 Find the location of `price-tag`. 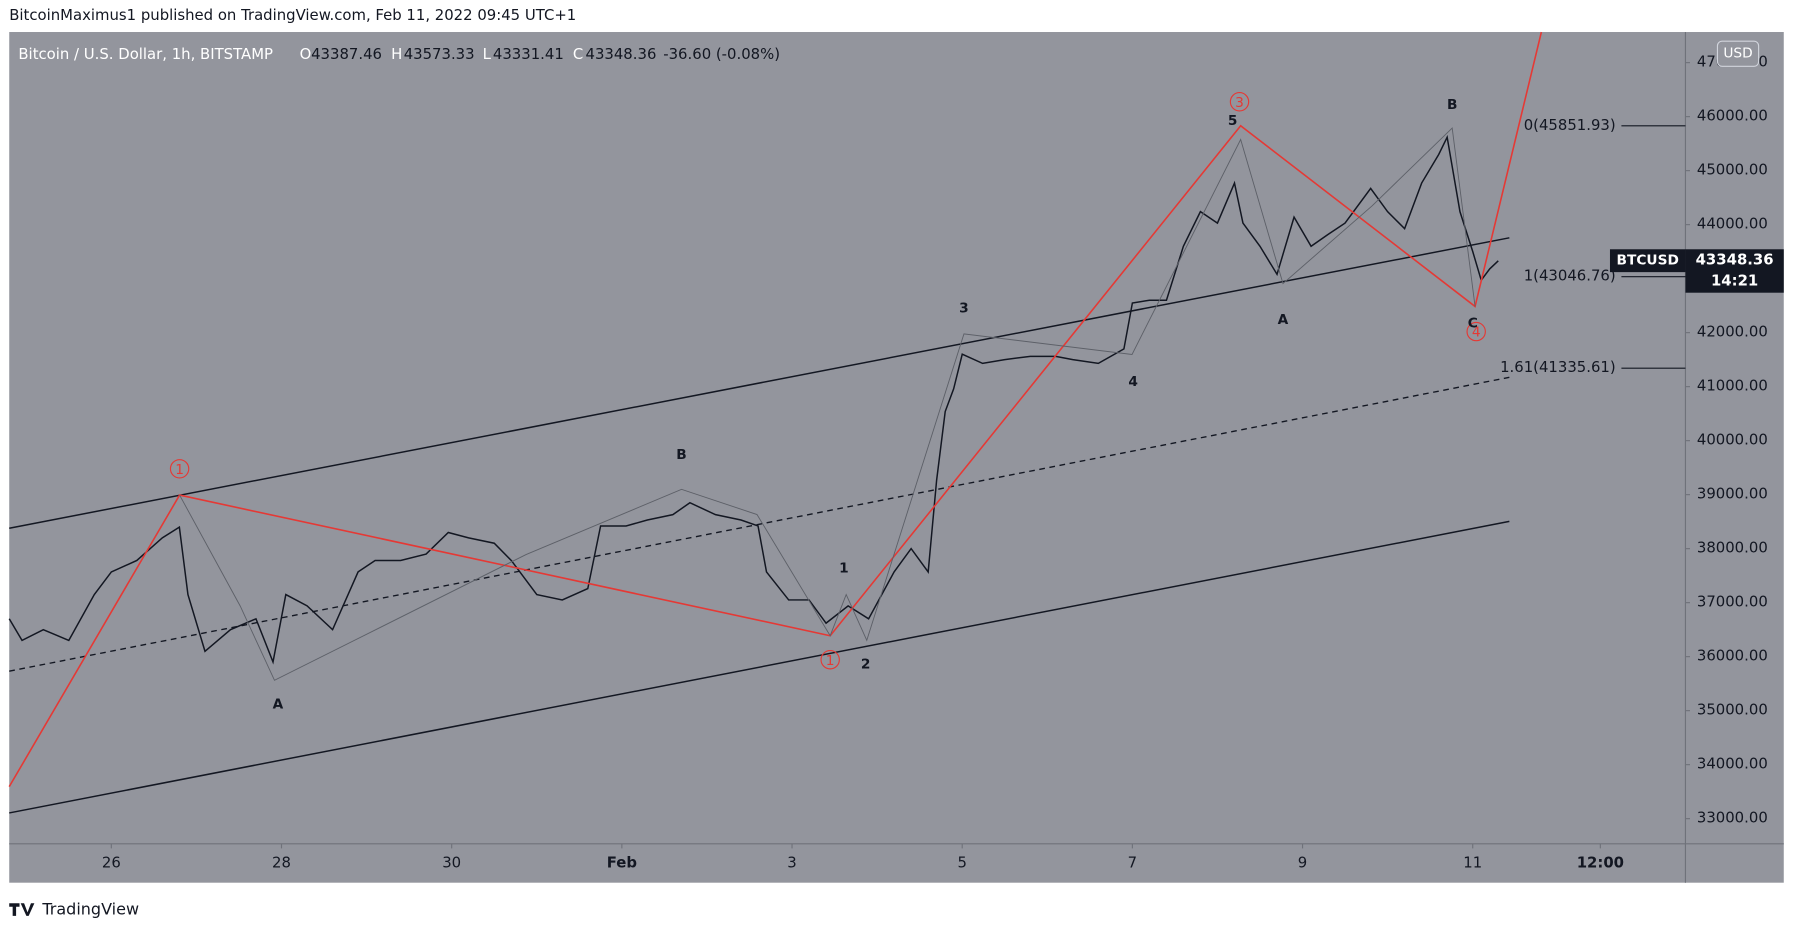

price-tag is located at coordinates (1734, 271).